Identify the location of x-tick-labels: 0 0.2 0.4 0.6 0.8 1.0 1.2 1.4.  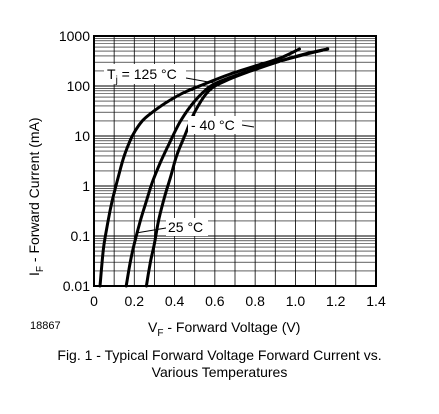
(238, 301).